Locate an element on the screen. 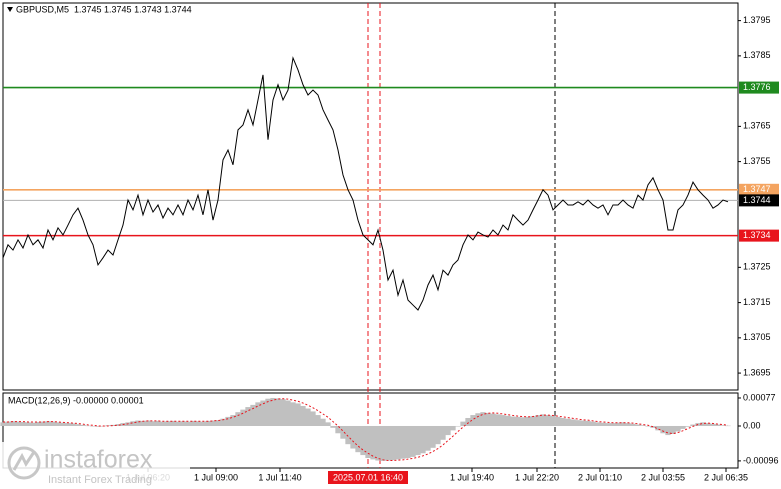 This screenshot has height=489, width=781. level-label: 1.3734 is located at coordinates (757, 235).